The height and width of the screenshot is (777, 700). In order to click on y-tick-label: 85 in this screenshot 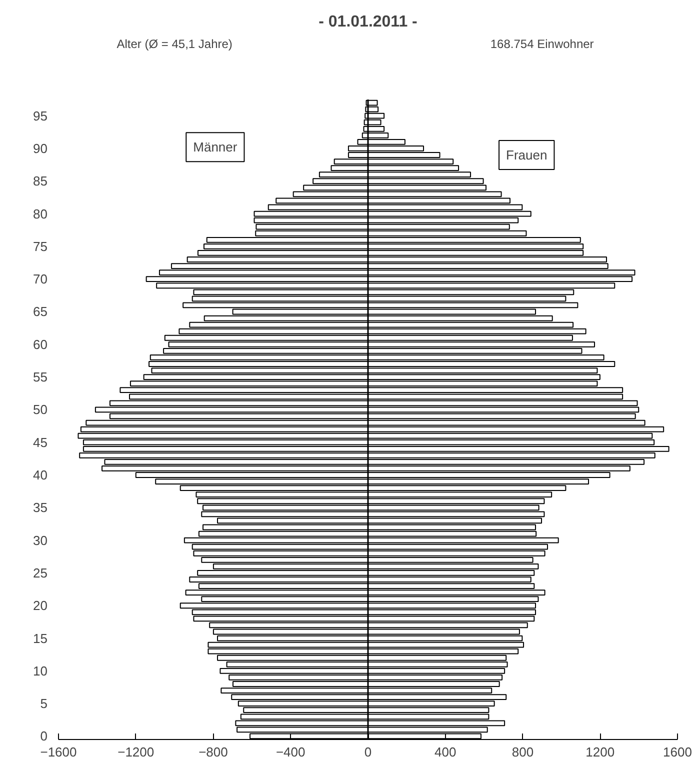, I will do `click(40, 181)`.